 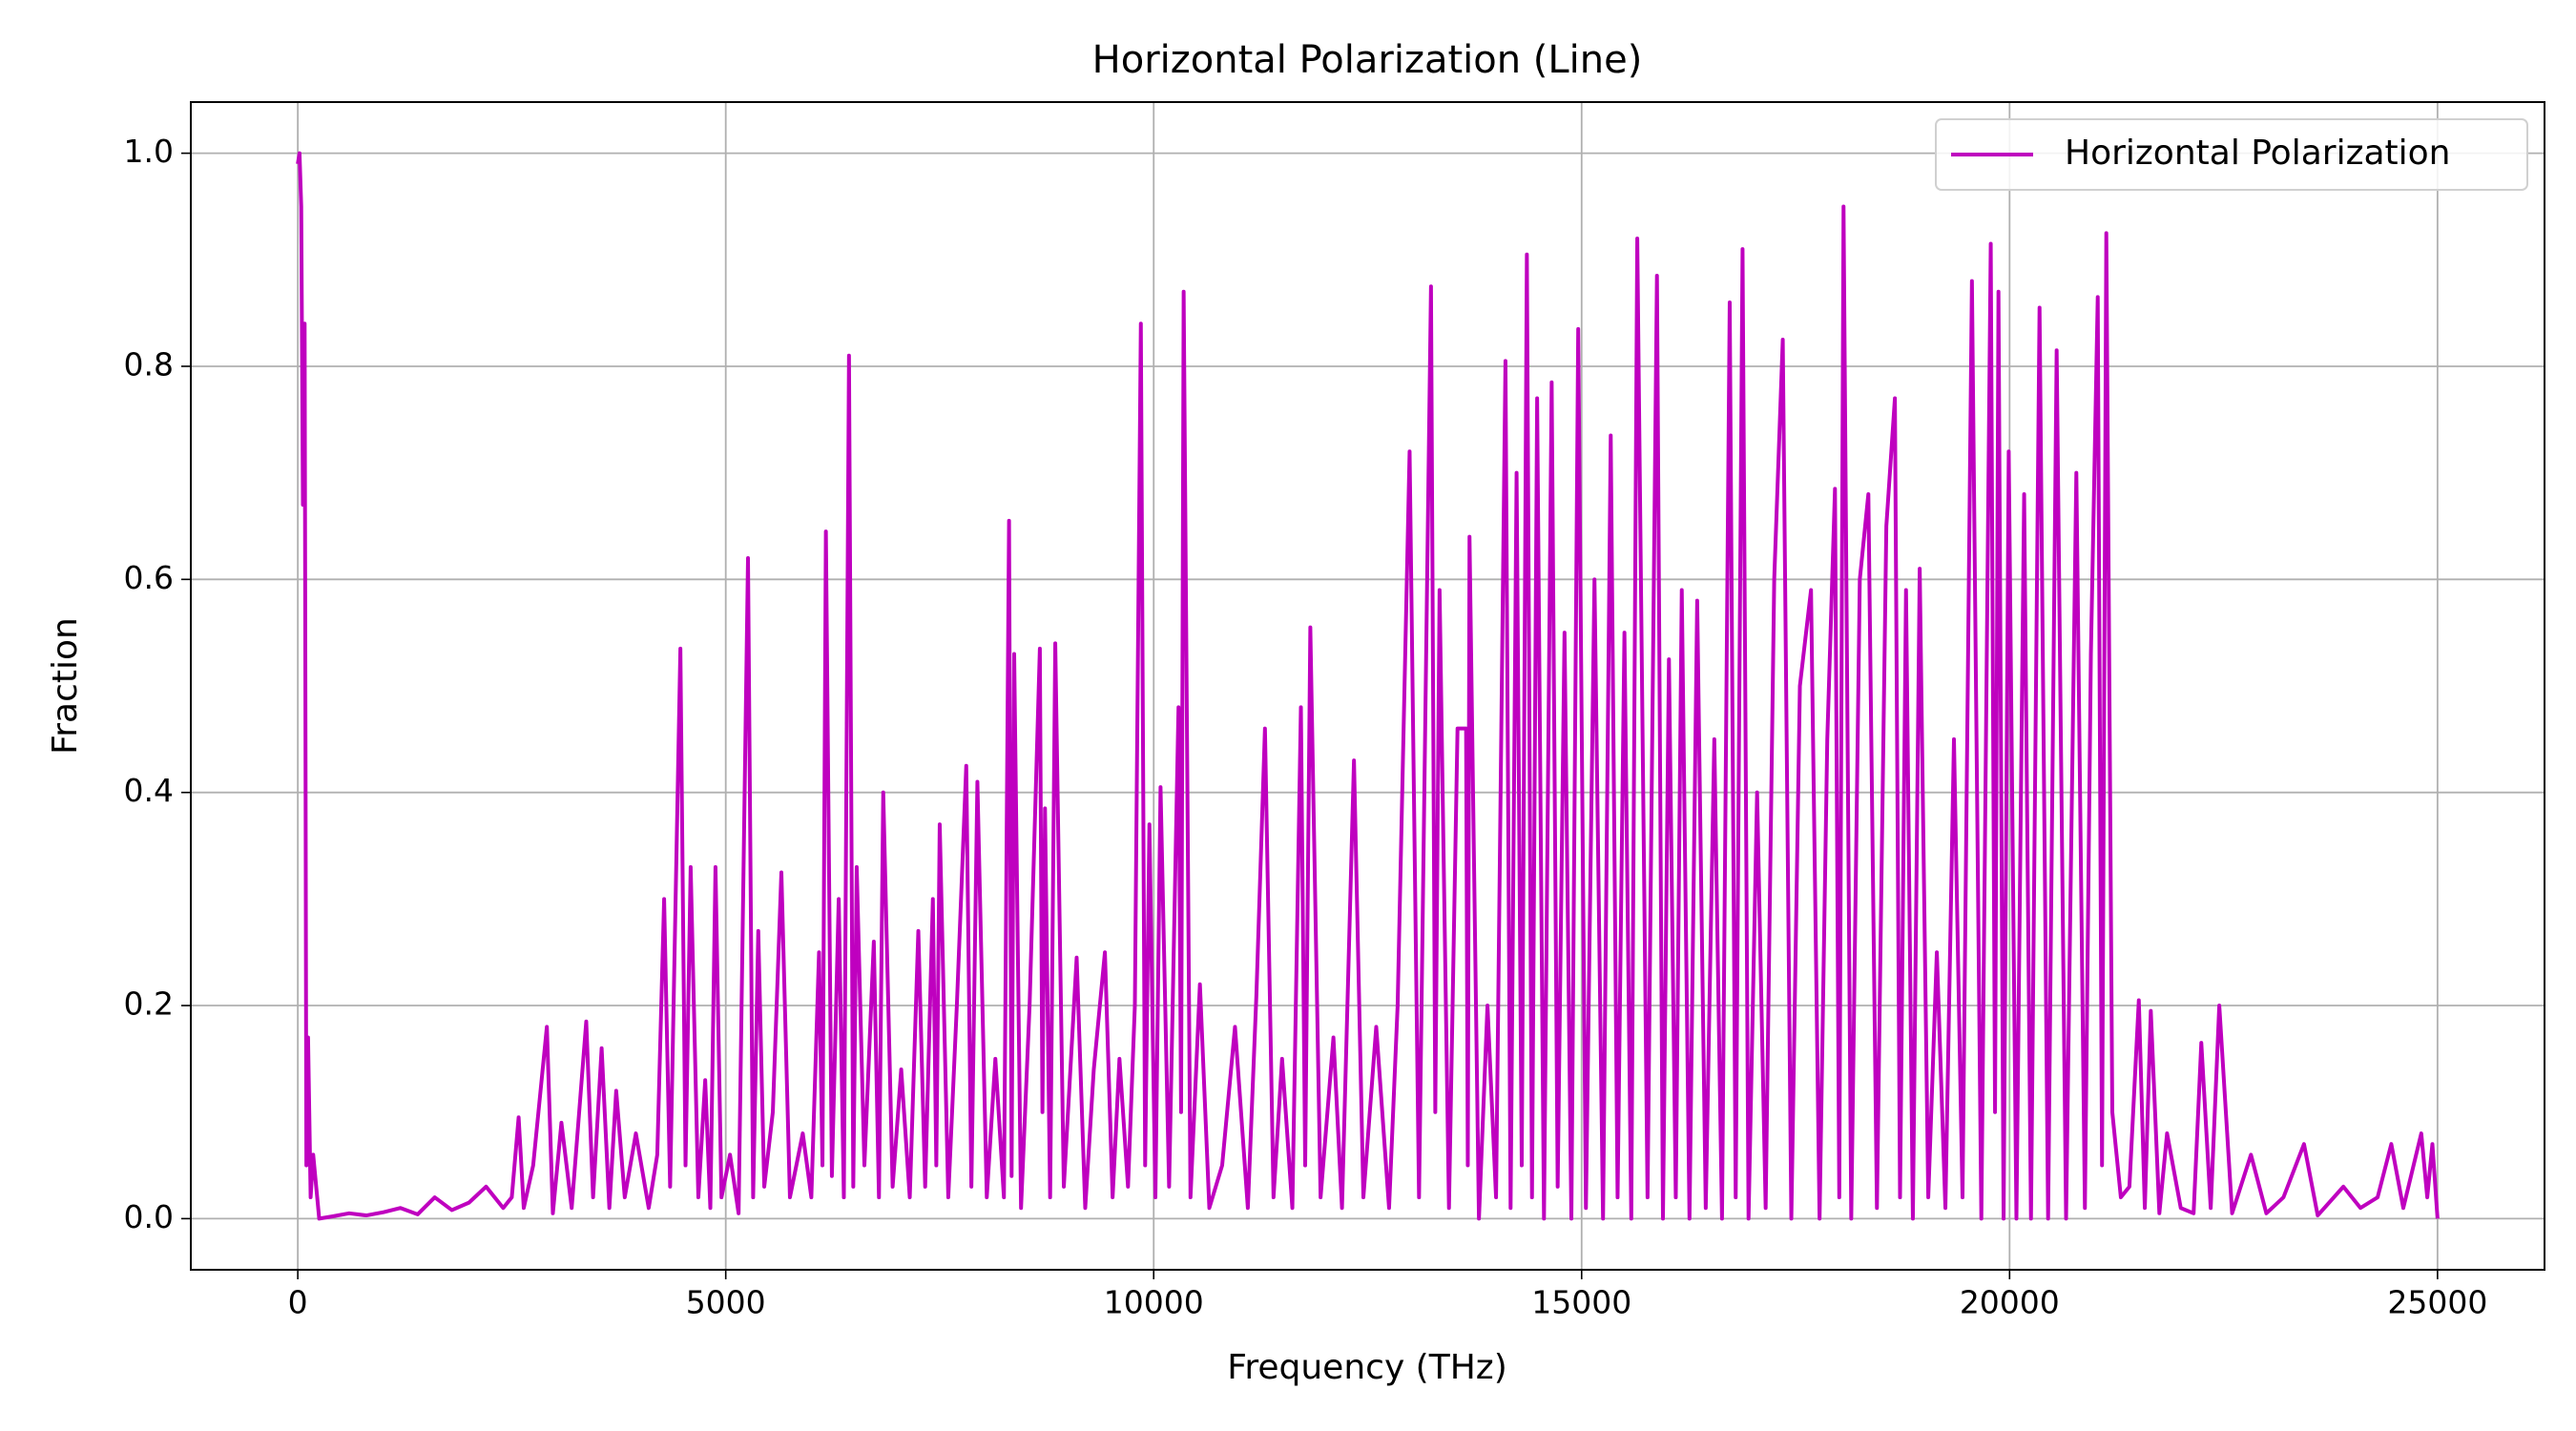 I want to click on legend-label: Horizontal Polarization, so click(x=2258, y=153).